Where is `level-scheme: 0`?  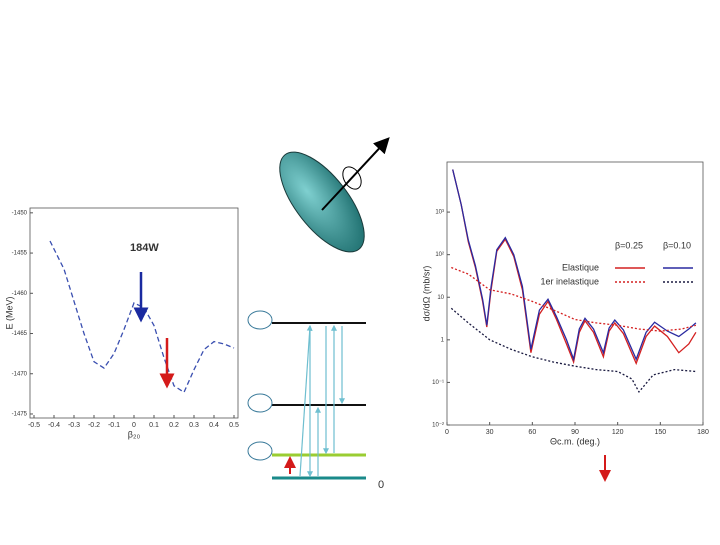
level-scheme: 0 is located at coordinates (315, 400).